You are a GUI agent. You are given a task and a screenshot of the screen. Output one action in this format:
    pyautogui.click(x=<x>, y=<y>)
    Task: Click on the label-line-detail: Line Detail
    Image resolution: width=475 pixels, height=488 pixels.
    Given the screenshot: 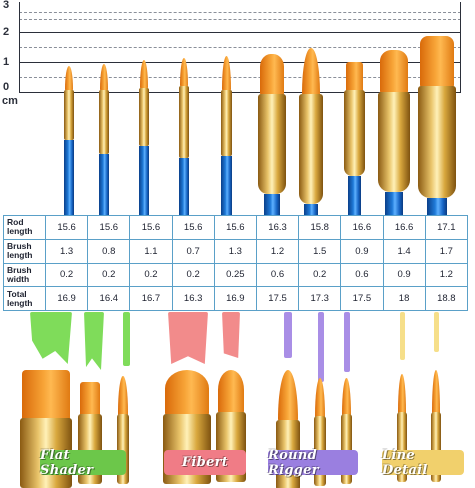 What is the action you would take?
    pyautogui.click(x=423, y=463)
    